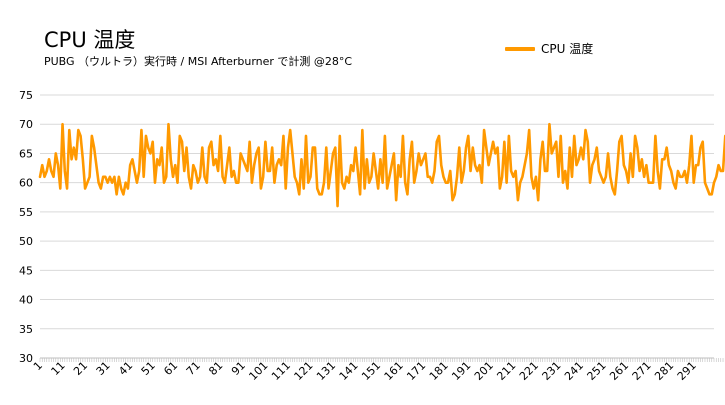  I want to click on x-tick-label: 281, so click(664, 371).